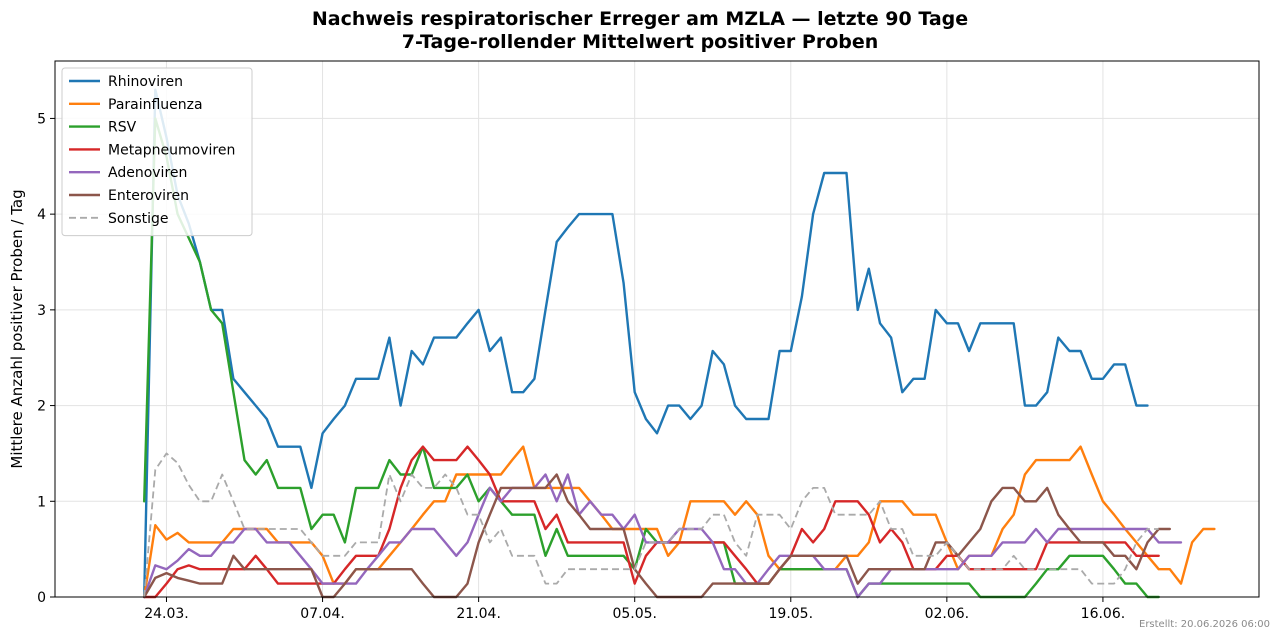 The height and width of the screenshot is (643, 1280). What do you see at coordinates (147, 173) in the screenshot?
I see `legend-entry: Adenoviren` at bounding box center [147, 173].